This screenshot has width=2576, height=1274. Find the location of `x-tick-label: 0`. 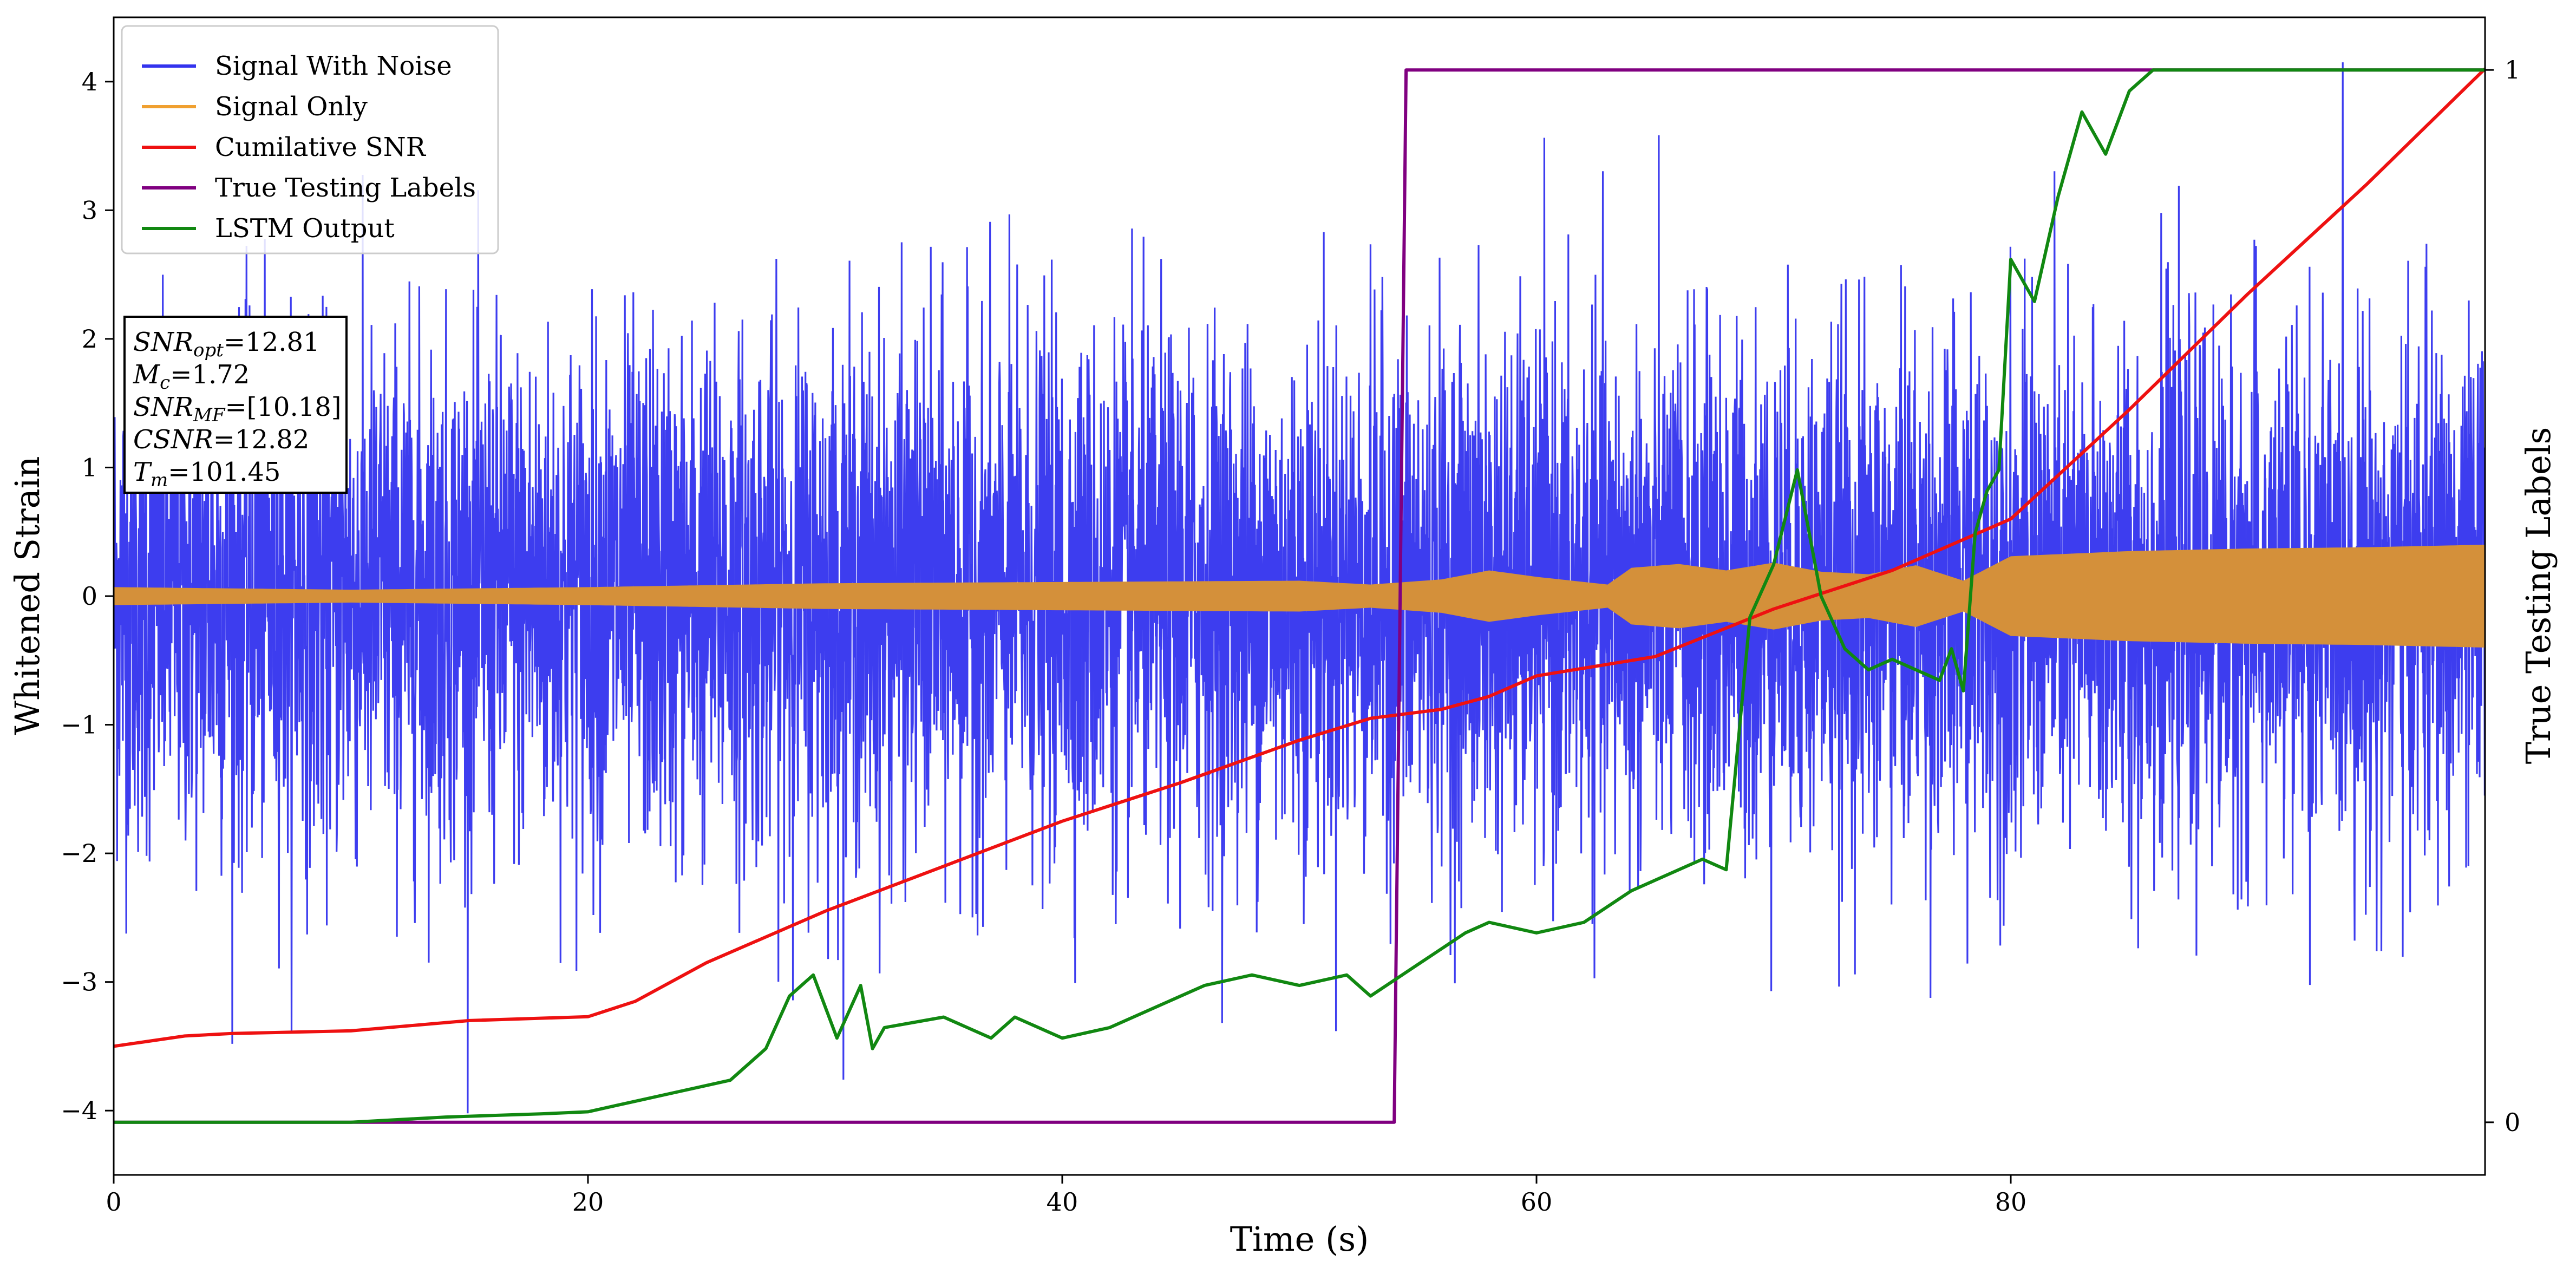

x-tick-label: 0 is located at coordinates (113, 1202).